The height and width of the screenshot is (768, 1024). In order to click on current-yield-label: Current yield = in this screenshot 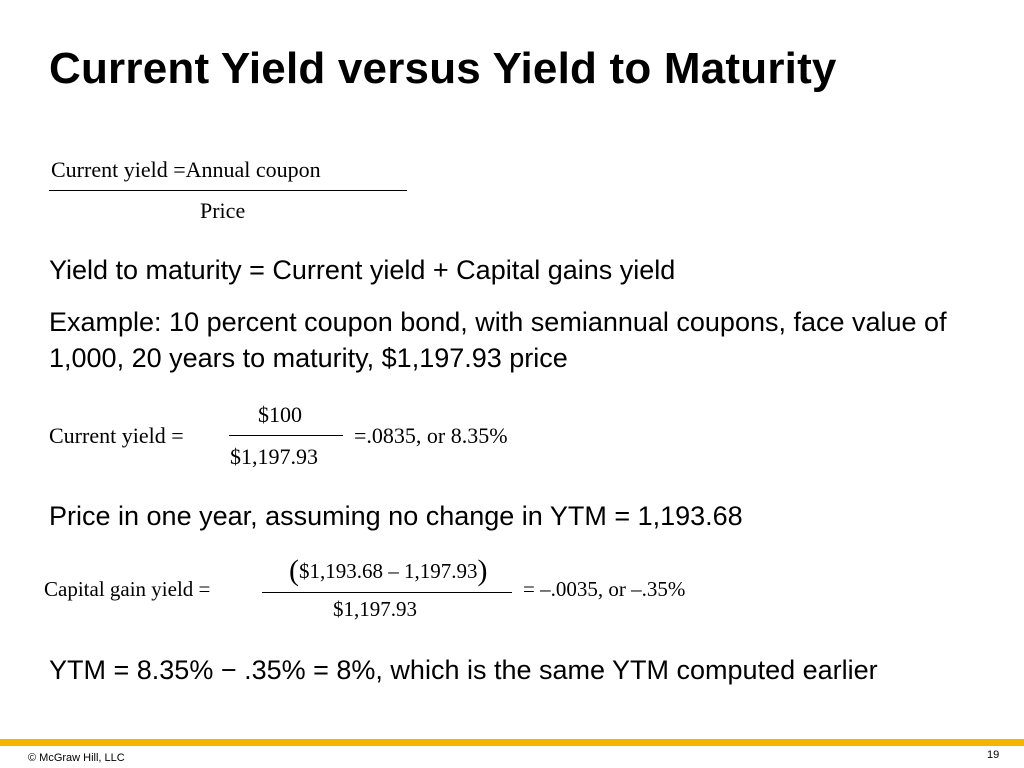, I will do `click(116, 435)`.